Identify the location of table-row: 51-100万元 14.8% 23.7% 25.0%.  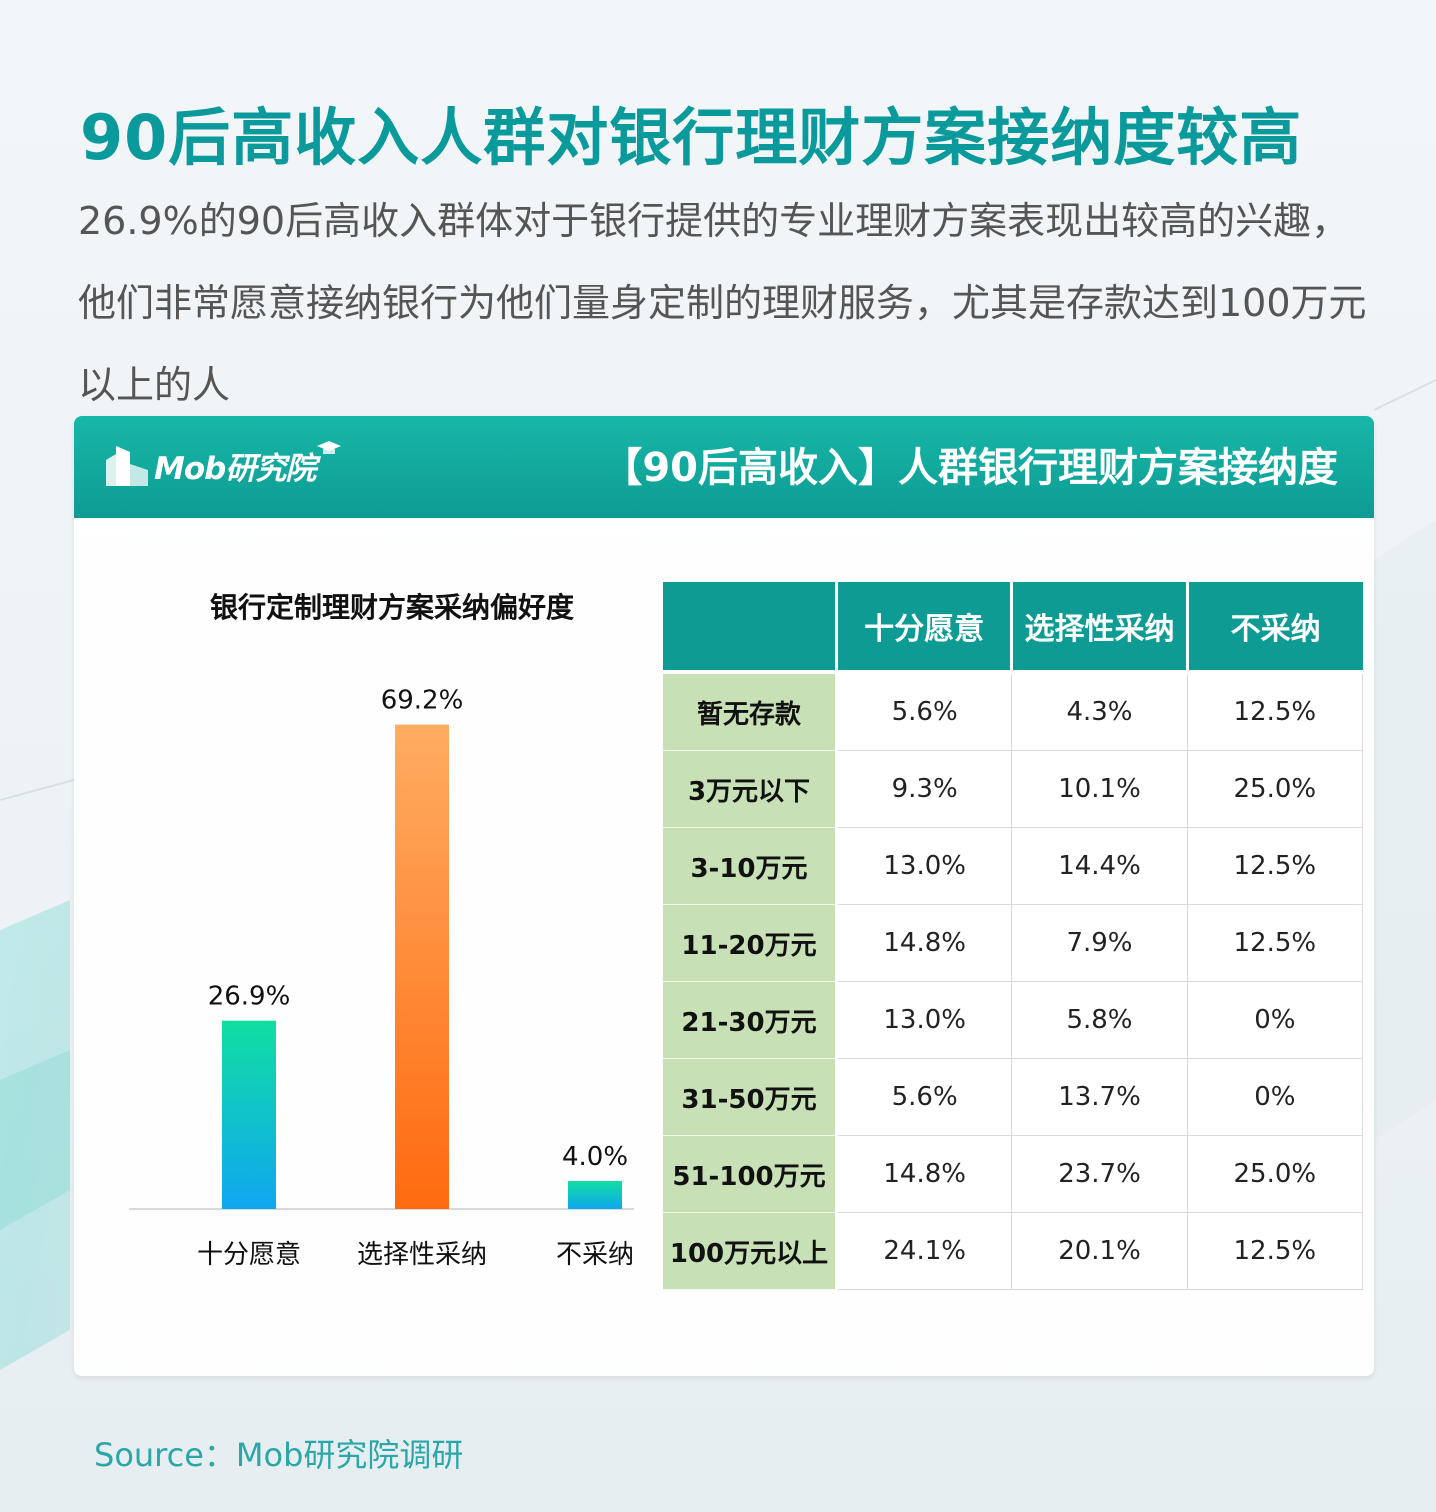
(1013, 1174).